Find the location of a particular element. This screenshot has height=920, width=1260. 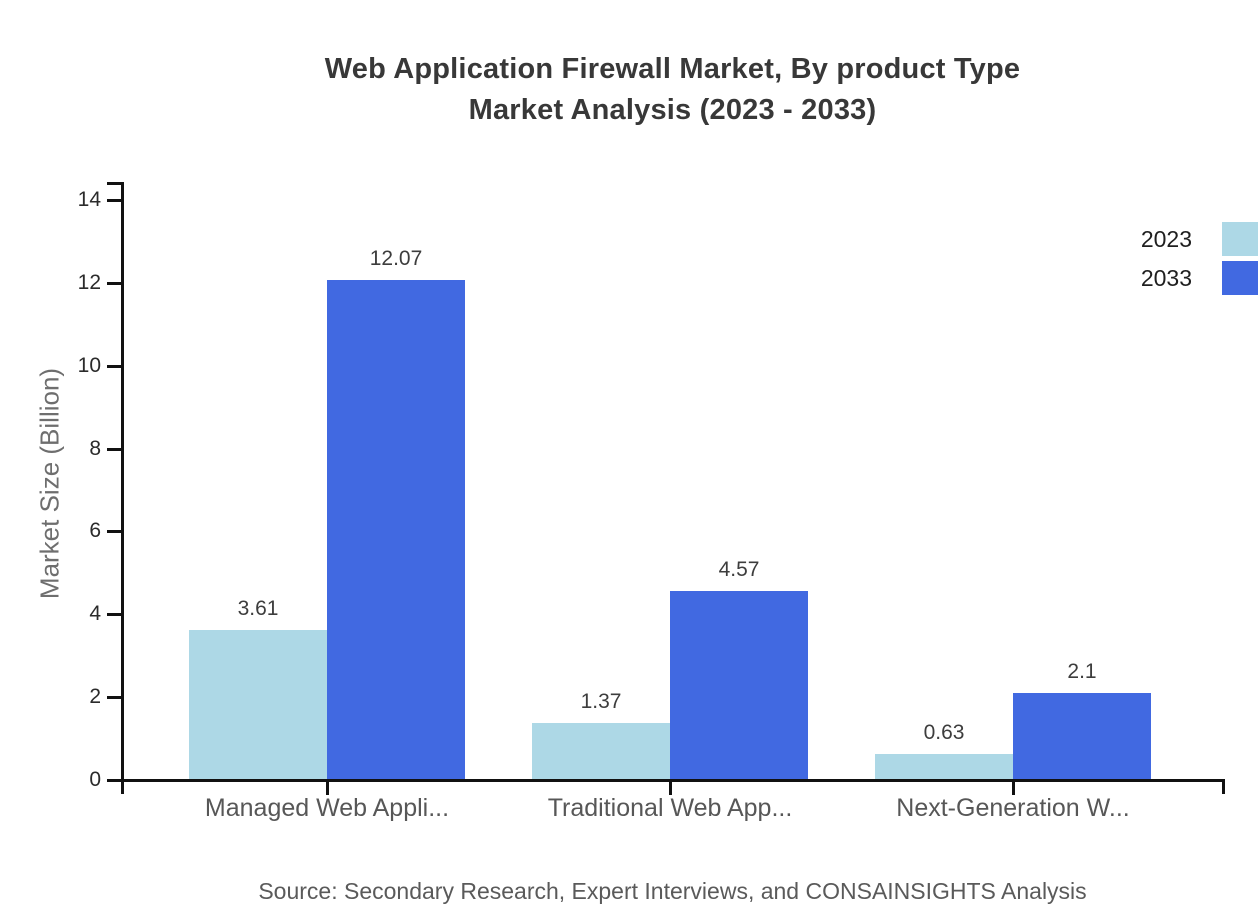

chart-title-line-2: Market Analysis (2023 - 2033) is located at coordinates (672, 110).